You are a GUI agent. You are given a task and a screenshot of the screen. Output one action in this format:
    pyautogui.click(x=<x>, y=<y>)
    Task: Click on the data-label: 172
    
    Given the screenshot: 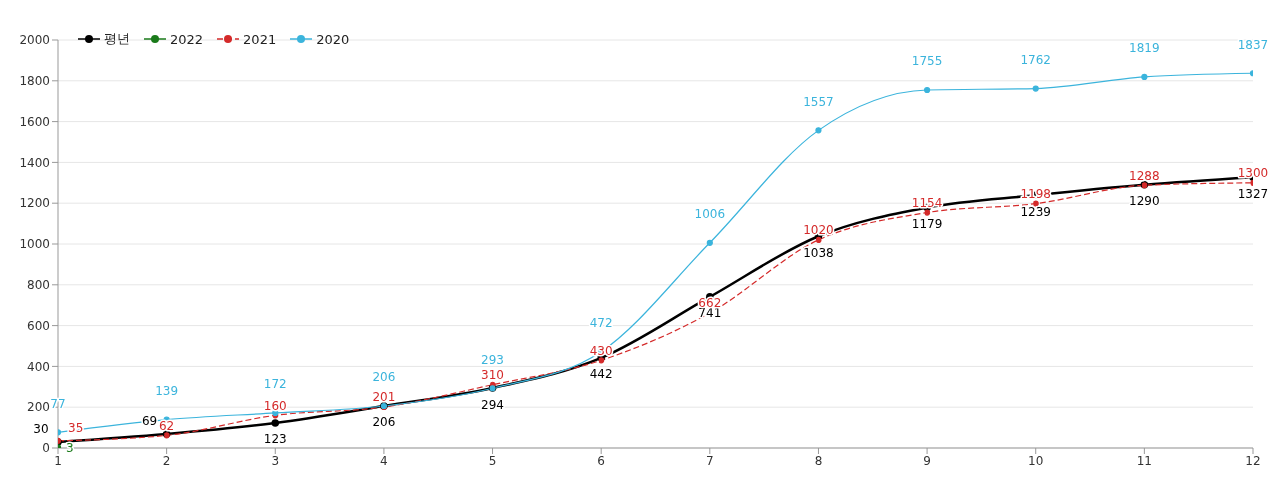 What is the action you would take?
    pyautogui.click(x=275, y=384)
    